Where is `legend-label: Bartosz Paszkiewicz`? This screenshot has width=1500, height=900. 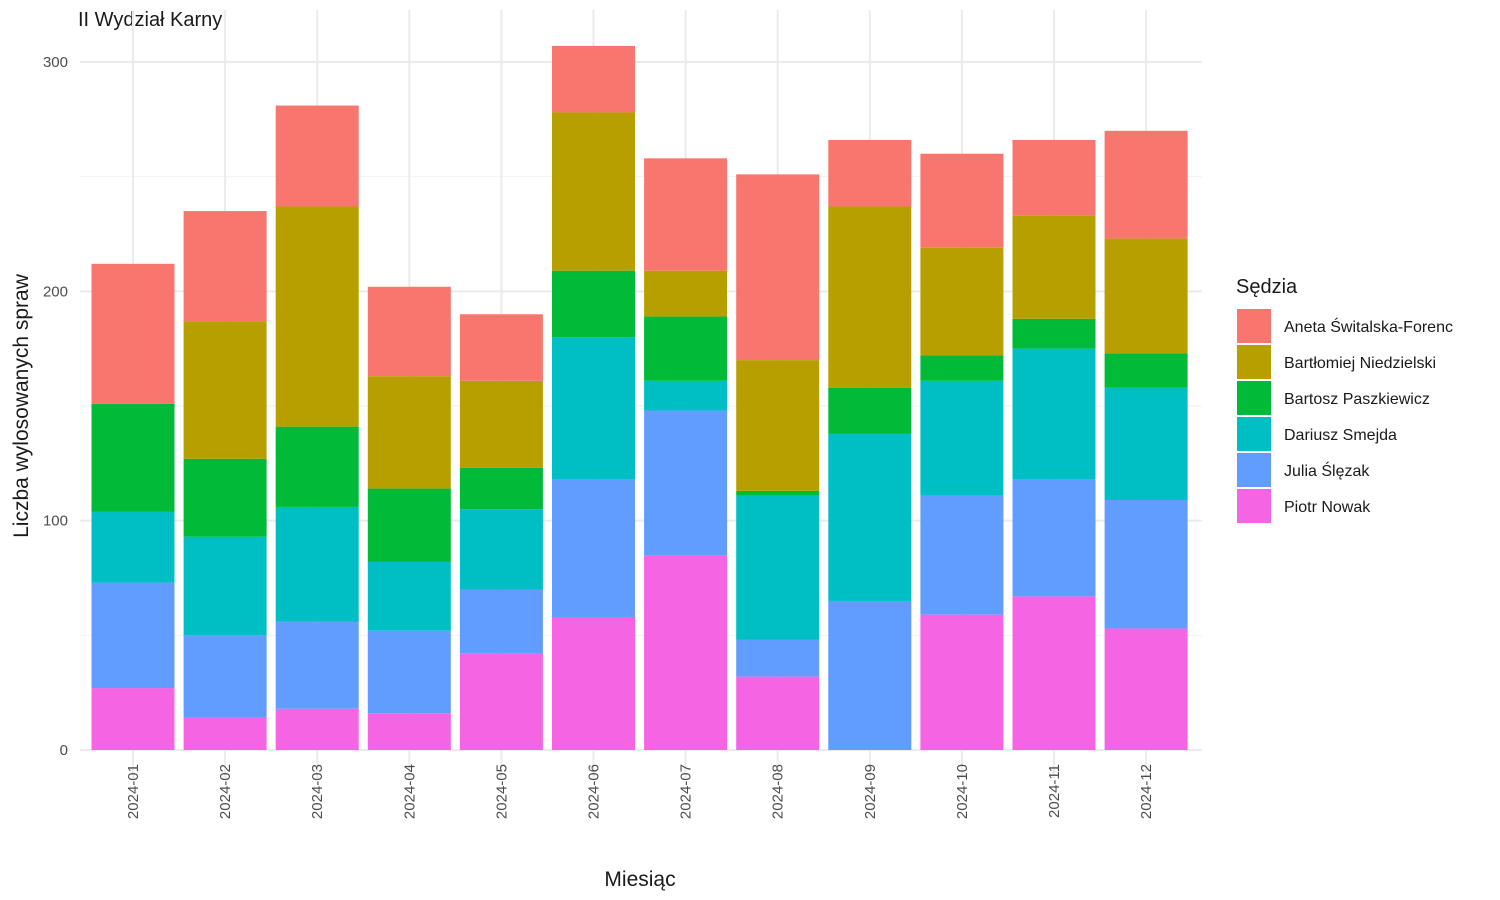 legend-label: Bartosz Paszkiewicz is located at coordinates (1357, 399).